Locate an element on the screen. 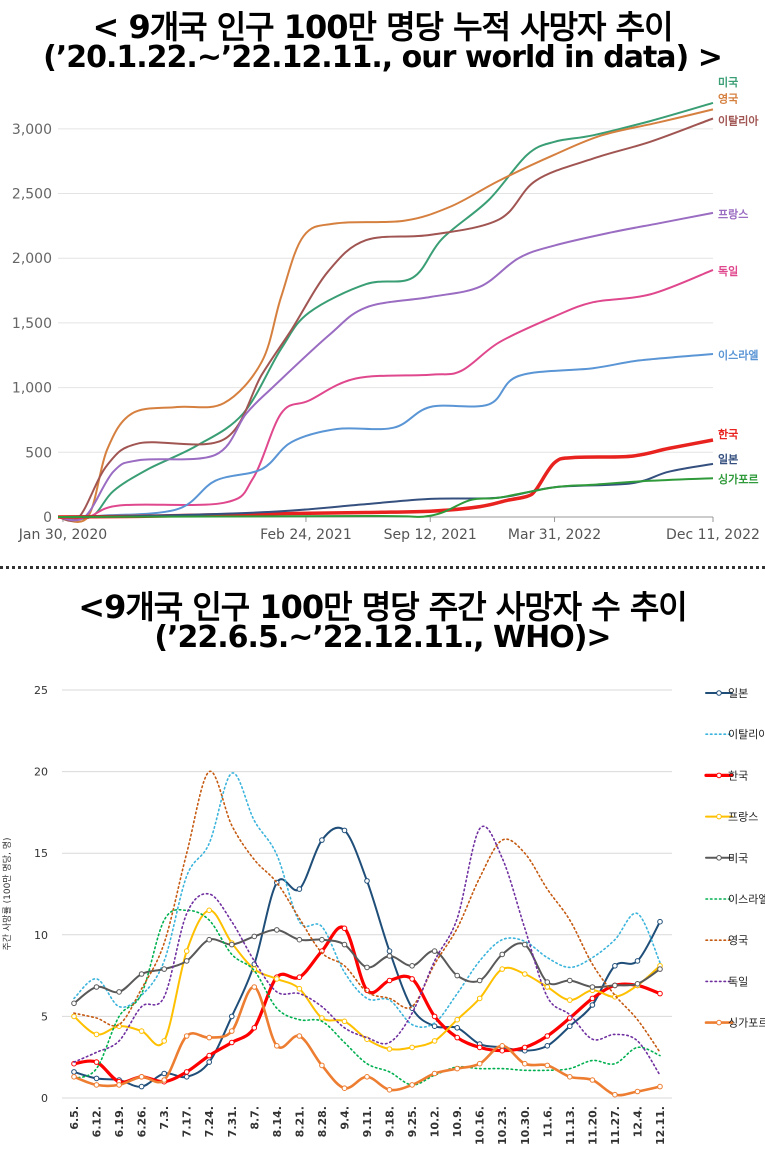 This screenshot has width=765, height=1165. y-tick-label: 15 is located at coordinates (41, 853).